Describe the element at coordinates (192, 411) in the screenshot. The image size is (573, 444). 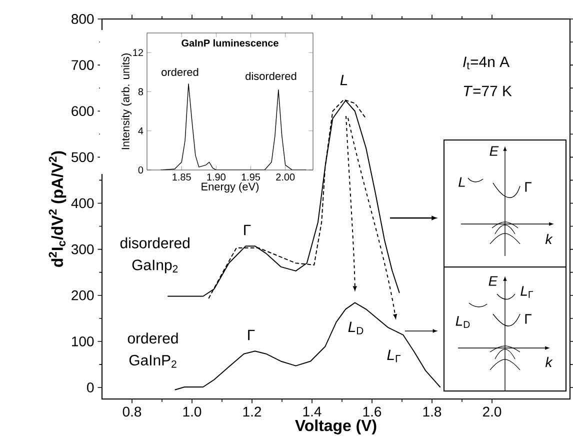
I see `x-tick-label: 1.0` at that location.